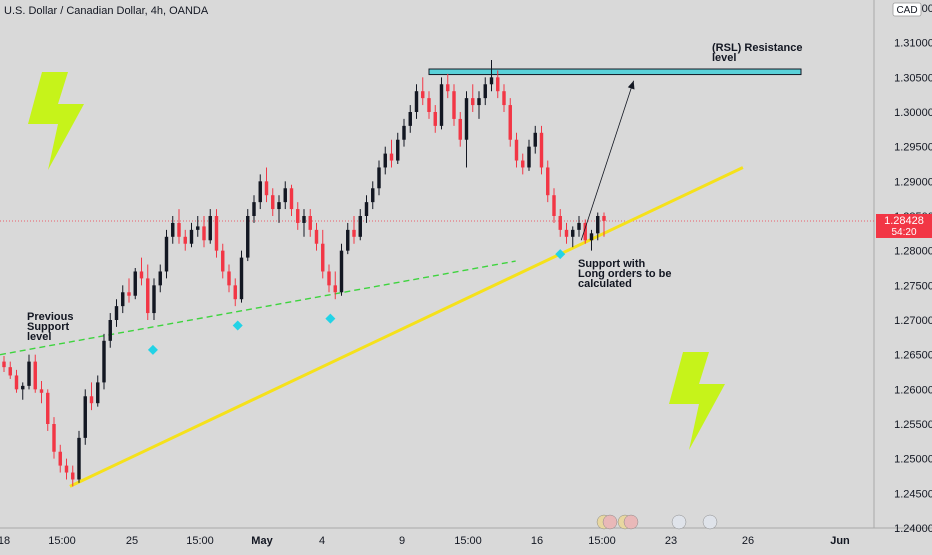 The height and width of the screenshot is (555, 932). I want to click on last-price-tag: 1.28428 54:20, so click(904, 225).